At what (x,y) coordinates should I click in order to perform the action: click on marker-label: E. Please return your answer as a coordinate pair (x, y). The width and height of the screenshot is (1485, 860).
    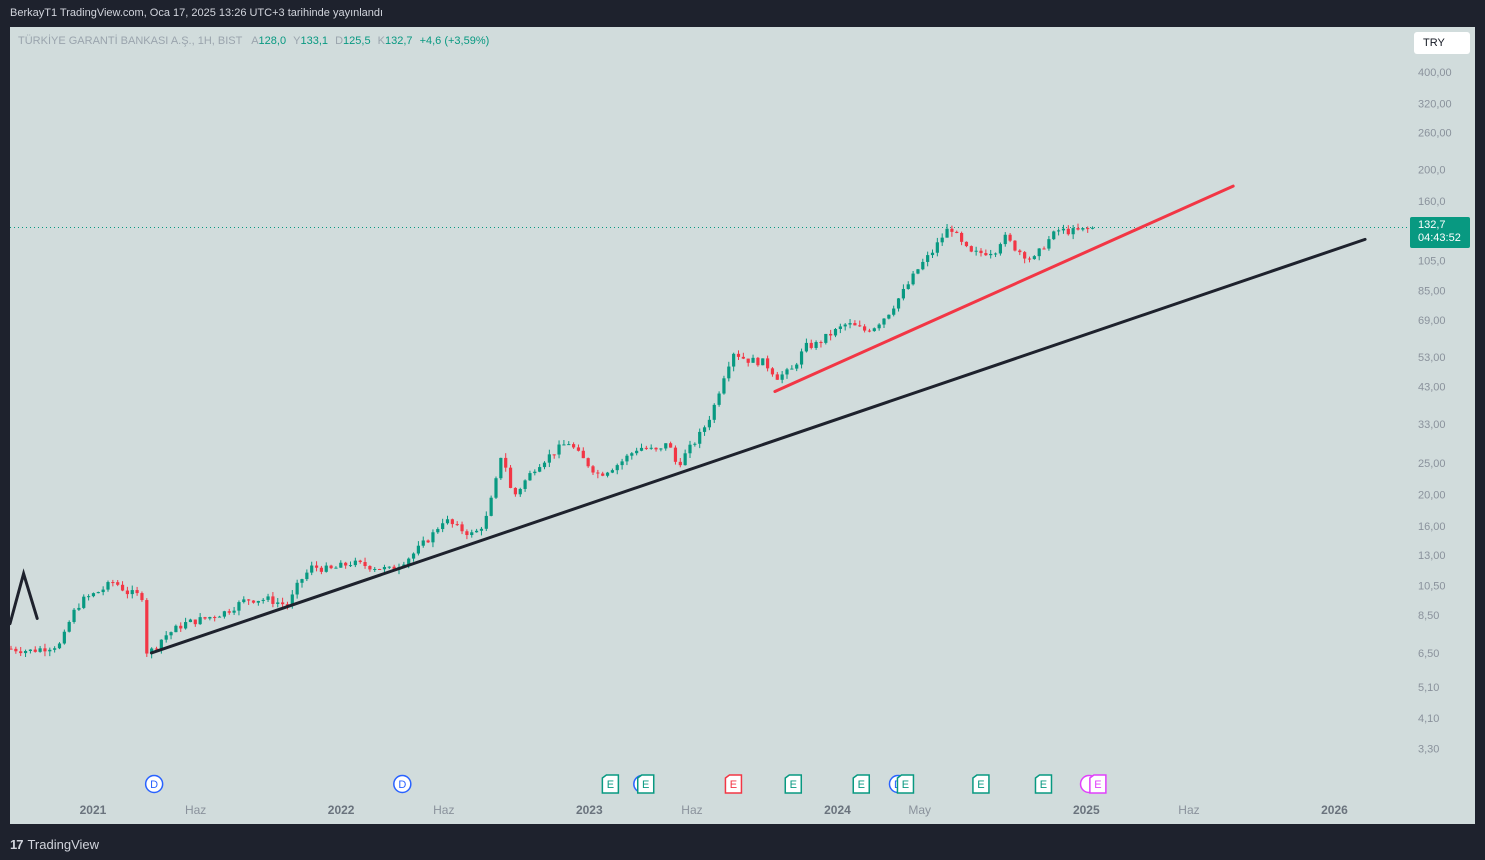
    Looking at the image, I should click on (793, 785).